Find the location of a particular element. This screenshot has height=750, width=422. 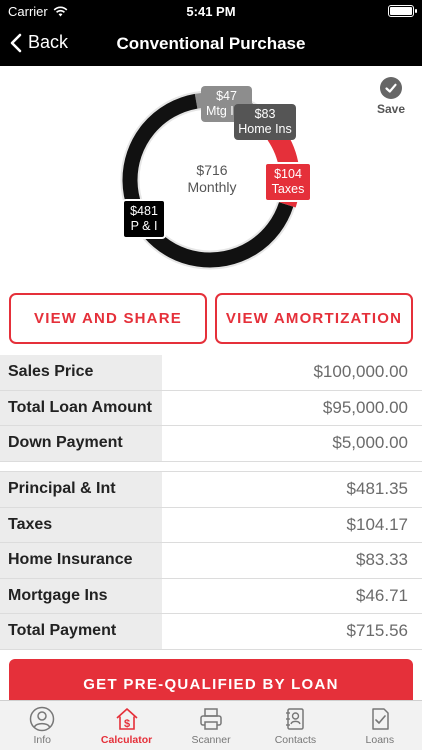

house-dollar-icon: $ is located at coordinates (127, 719).